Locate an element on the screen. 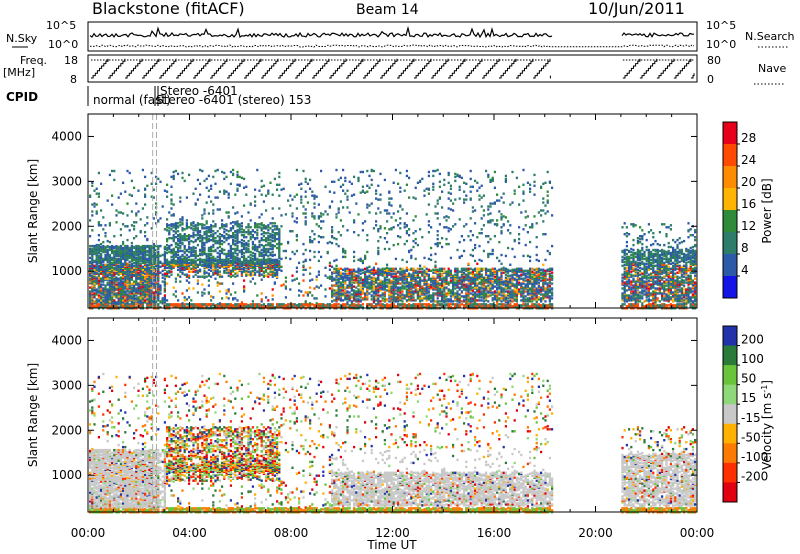 This screenshot has width=800, height=554. freq-tick-bottom: 8 is located at coordinates (73, 79).